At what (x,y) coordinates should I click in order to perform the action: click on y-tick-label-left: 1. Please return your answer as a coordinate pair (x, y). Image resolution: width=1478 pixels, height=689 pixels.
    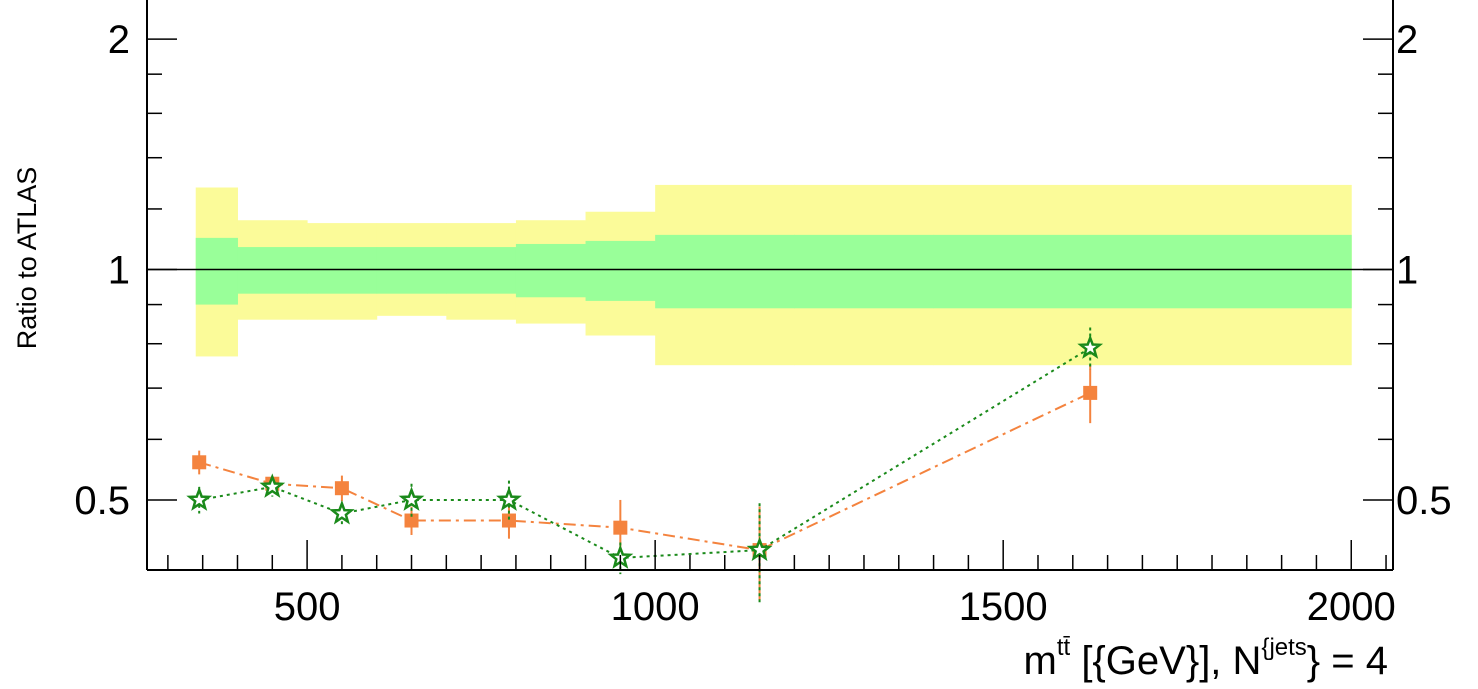
    Looking at the image, I should click on (119, 271).